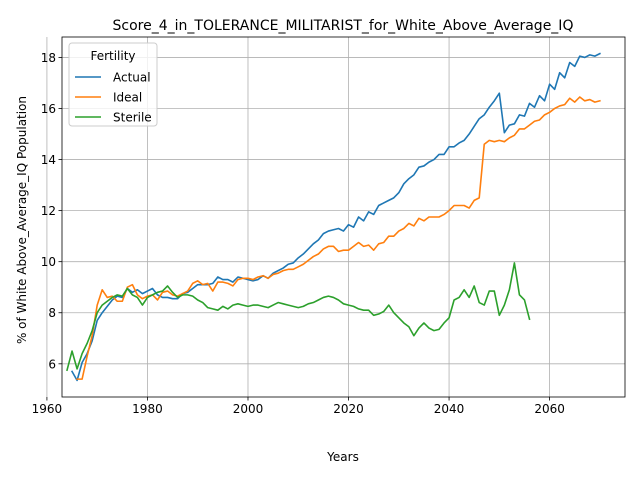 The height and width of the screenshot is (480, 640). I want to click on legend-label-actual: Actual, so click(132, 78).